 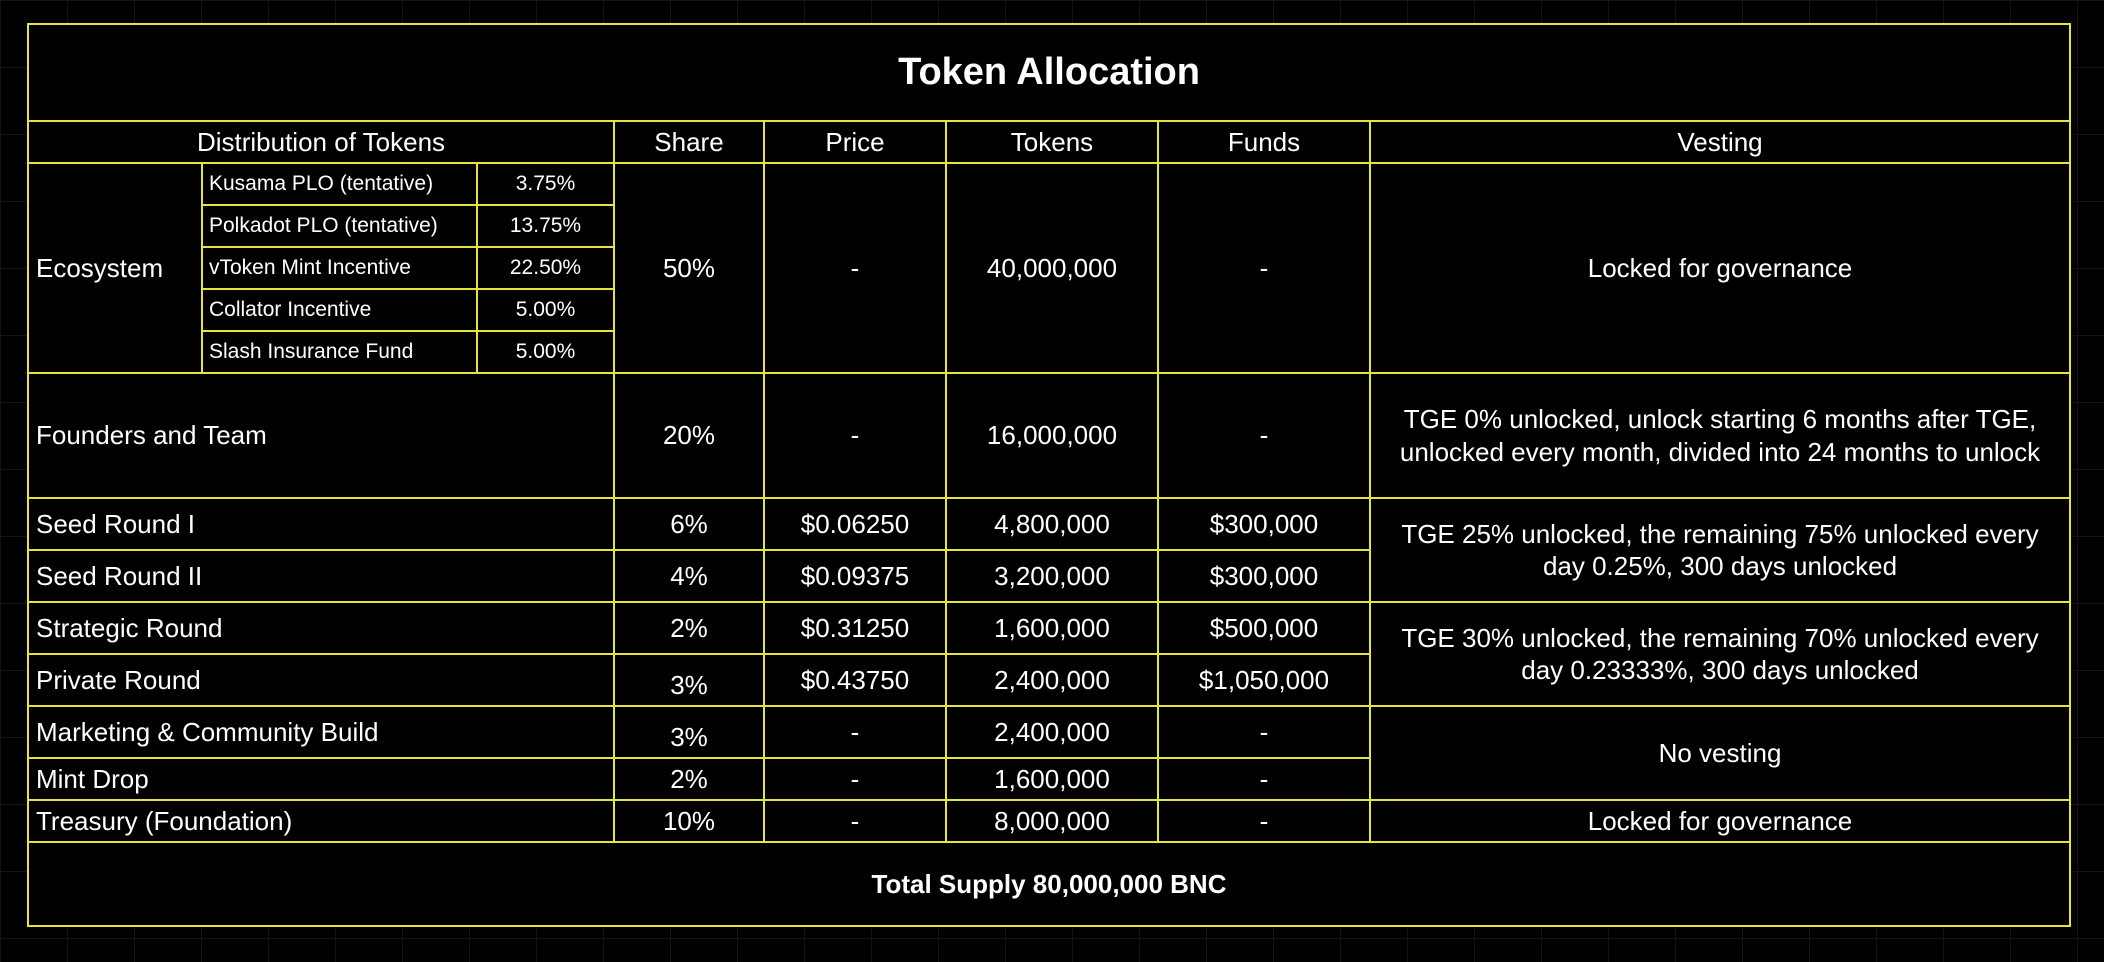 I want to click on ecosystem-sub-pct: 13.75%, so click(x=545, y=226).